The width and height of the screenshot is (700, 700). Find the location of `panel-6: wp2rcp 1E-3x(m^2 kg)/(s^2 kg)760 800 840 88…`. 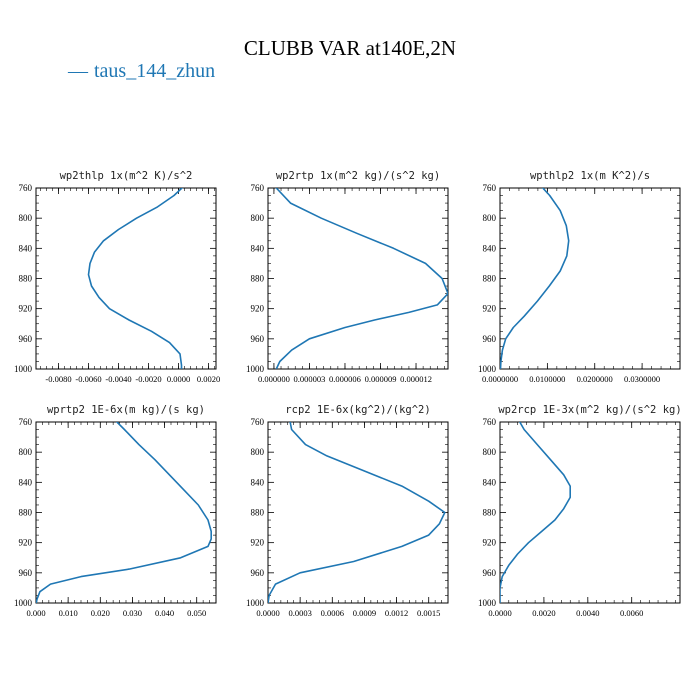

panel-6: wp2rcp 1E-3x(m^2 kg)/(s^2 kg)760 800 840 88… is located at coordinates (580, 511).